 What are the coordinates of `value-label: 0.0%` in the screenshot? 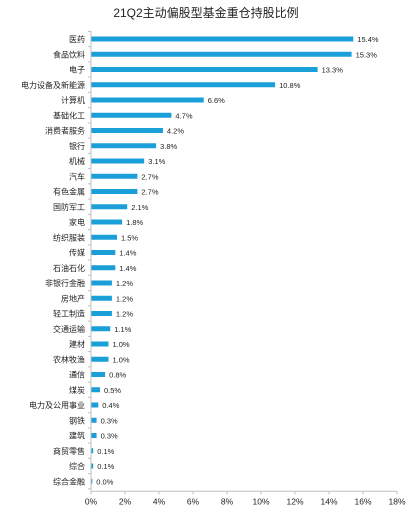 It's located at (104, 481).